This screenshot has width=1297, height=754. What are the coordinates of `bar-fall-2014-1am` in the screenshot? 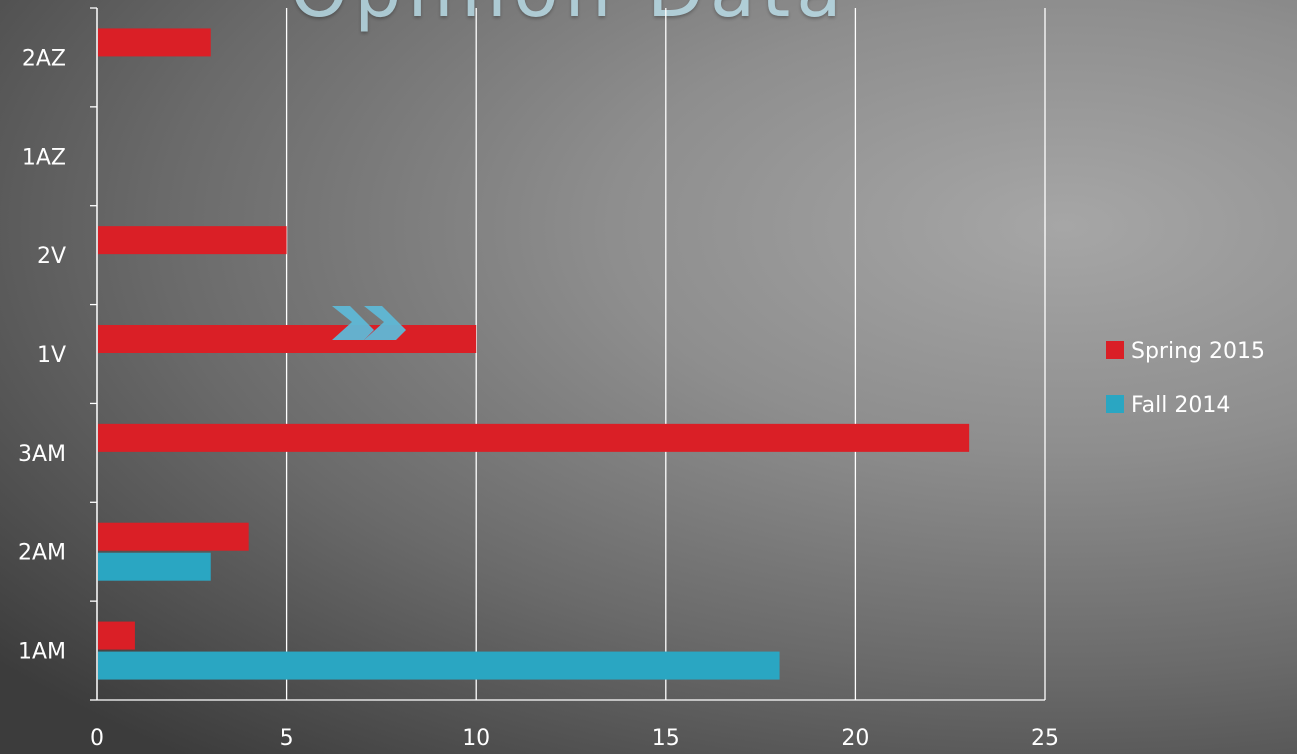 It's located at (439, 665).